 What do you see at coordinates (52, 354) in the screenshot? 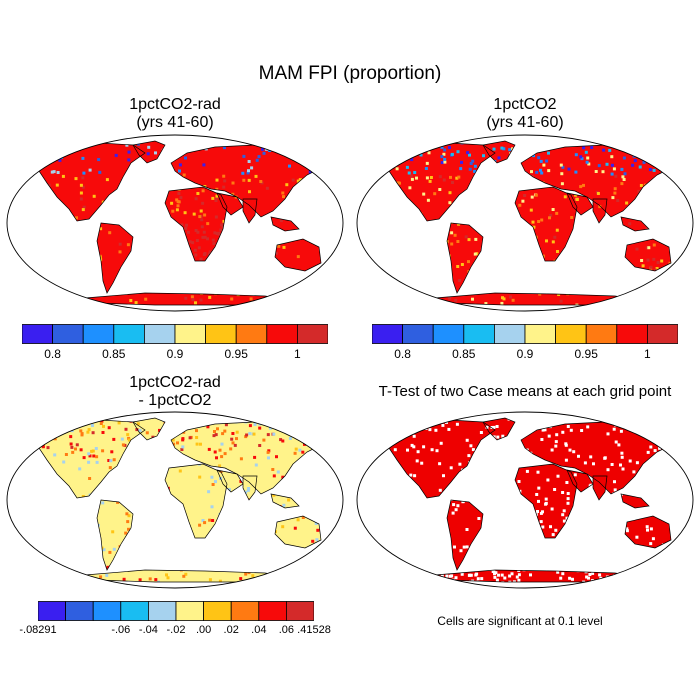
I see `colorbar-tick-label: 0.8` at bounding box center [52, 354].